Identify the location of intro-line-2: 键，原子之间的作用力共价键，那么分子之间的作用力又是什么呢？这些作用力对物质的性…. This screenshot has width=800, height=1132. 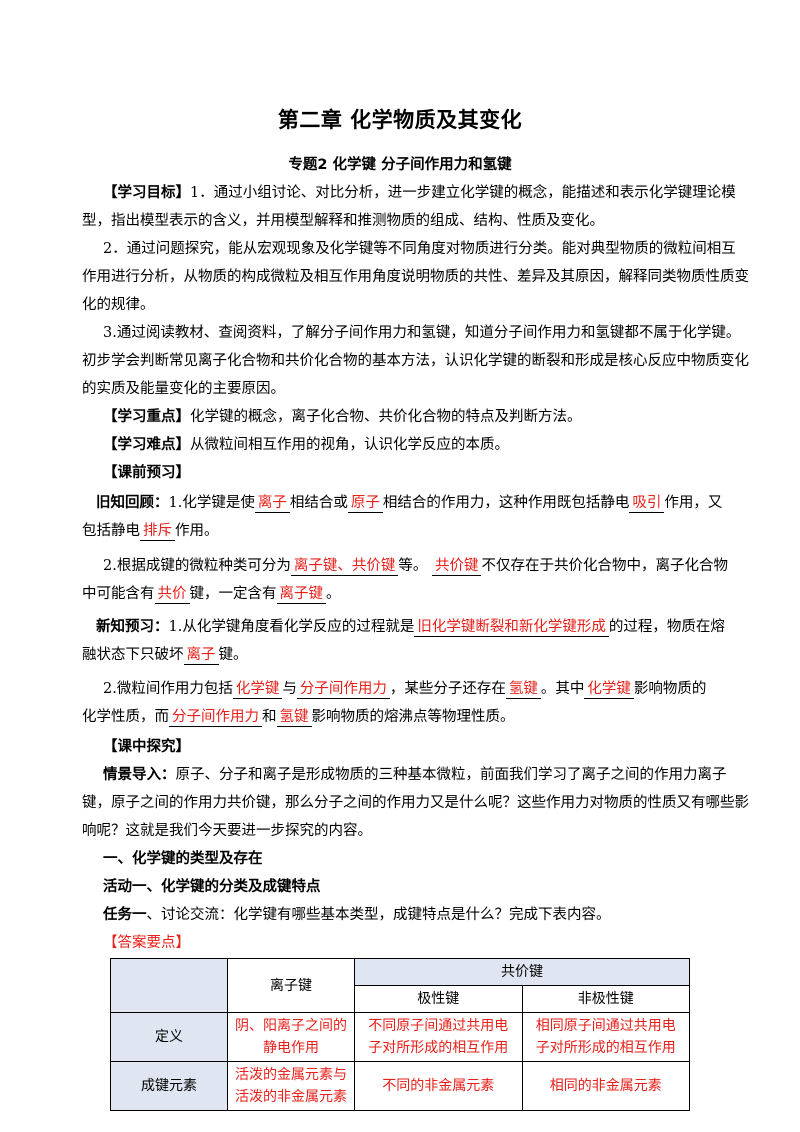
(415, 803).